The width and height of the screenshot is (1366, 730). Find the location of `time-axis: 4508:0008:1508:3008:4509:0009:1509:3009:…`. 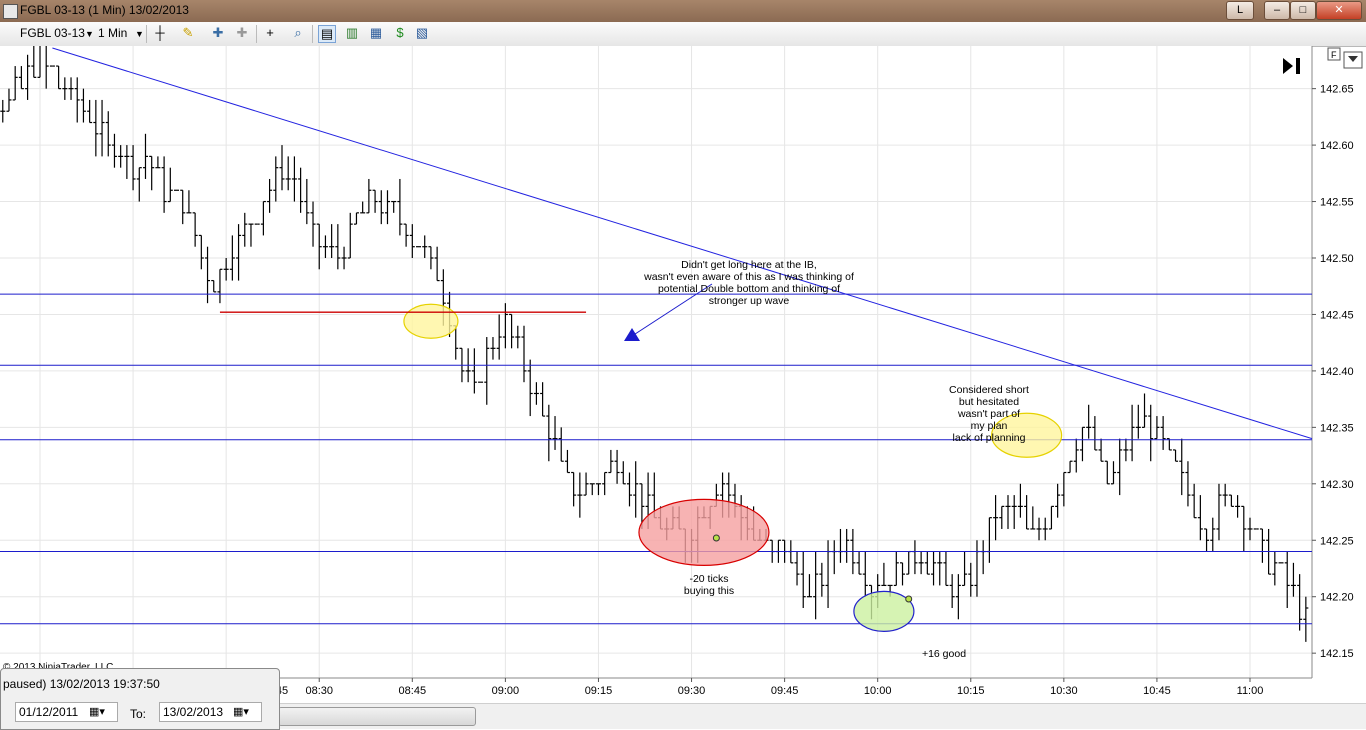

time-axis: 4508:0008:1508:3008:4509:0009:1509:3009:… is located at coordinates (656, 687).